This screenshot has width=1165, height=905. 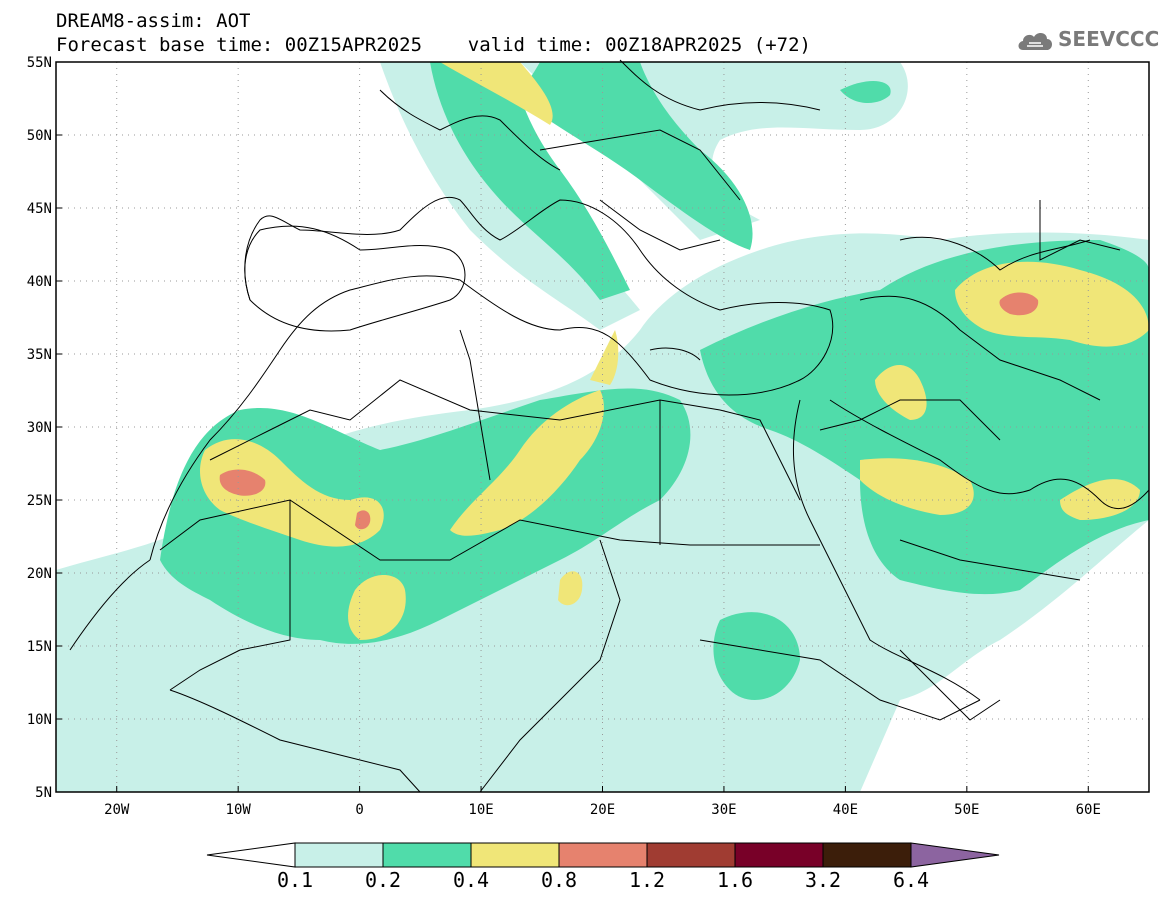 I want to click on logo-text: SEEVCCC, so click(x=1109, y=39).